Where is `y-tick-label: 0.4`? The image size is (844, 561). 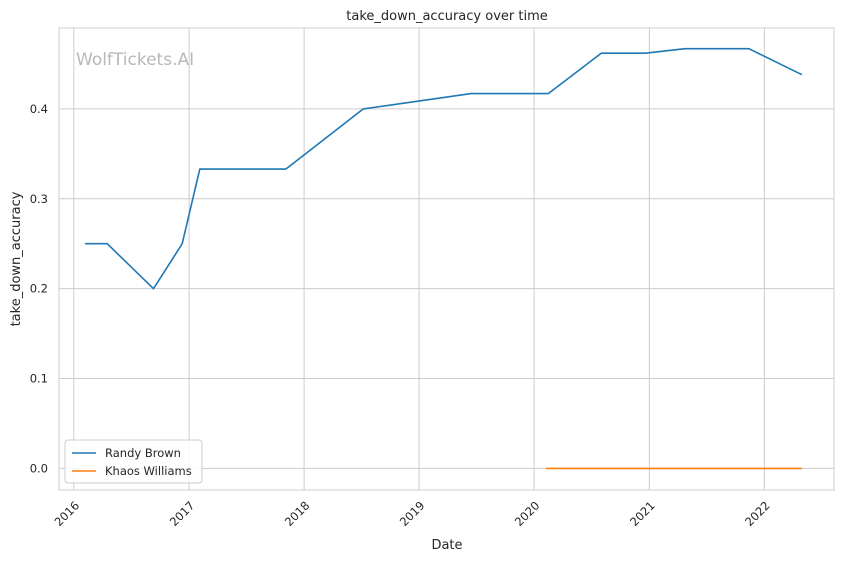
y-tick-label: 0.4 is located at coordinates (39, 109).